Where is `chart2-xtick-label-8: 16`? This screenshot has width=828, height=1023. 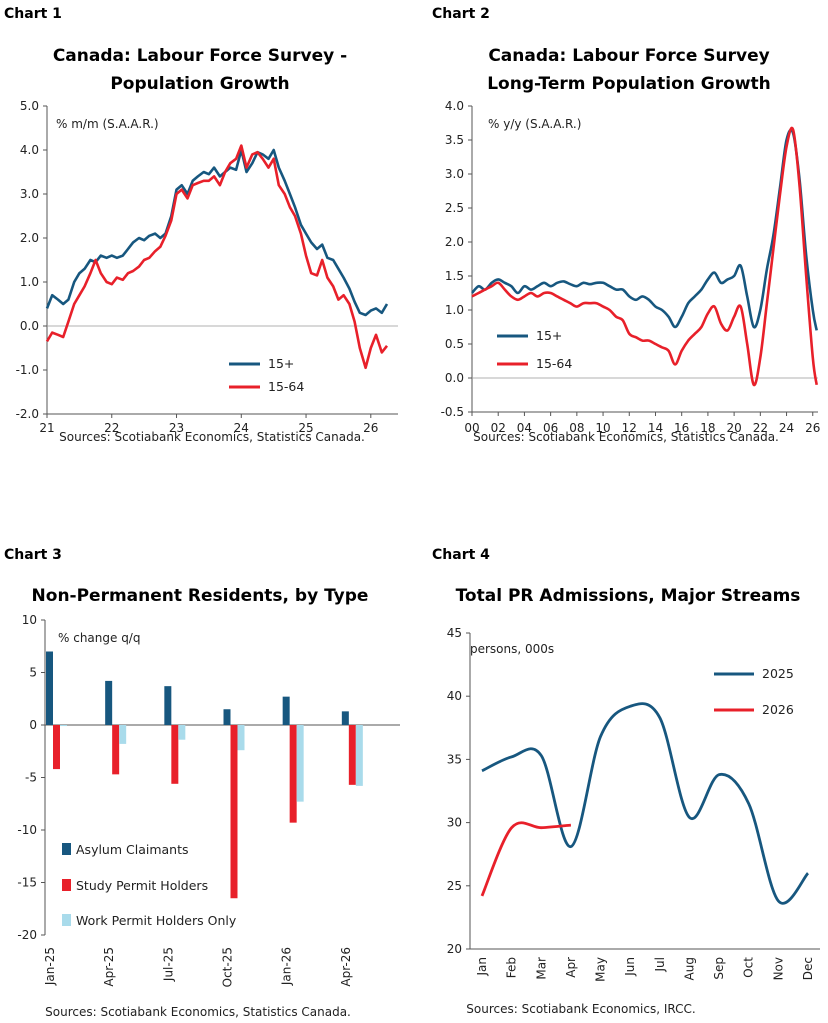 chart2-xtick-label-8: 16 is located at coordinates (681, 428).